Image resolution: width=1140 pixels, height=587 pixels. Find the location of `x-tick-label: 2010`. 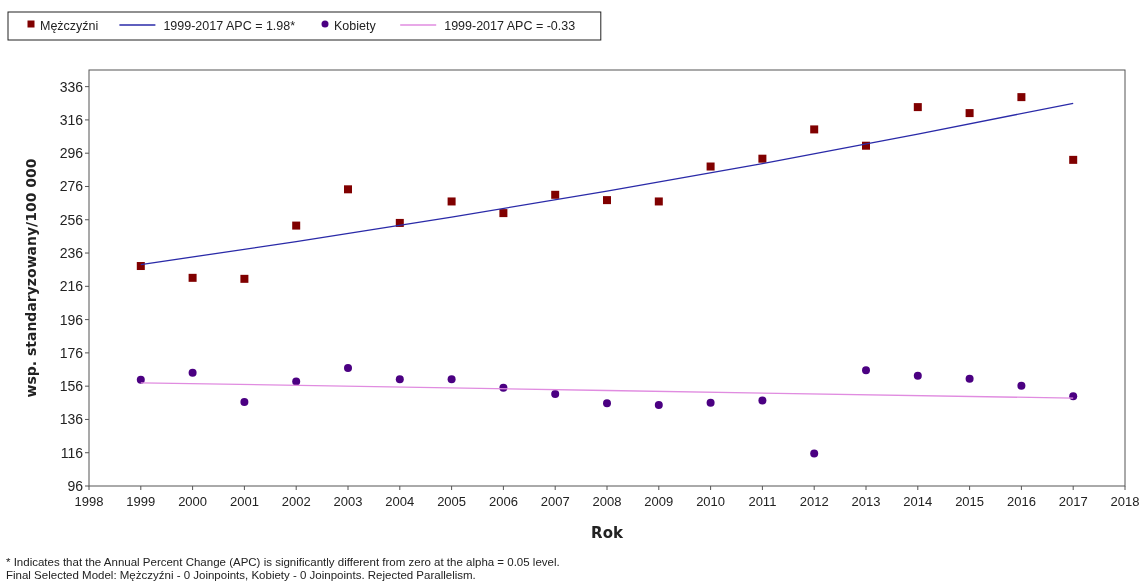

x-tick-label: 2010 is located at coordinates (711, 501).